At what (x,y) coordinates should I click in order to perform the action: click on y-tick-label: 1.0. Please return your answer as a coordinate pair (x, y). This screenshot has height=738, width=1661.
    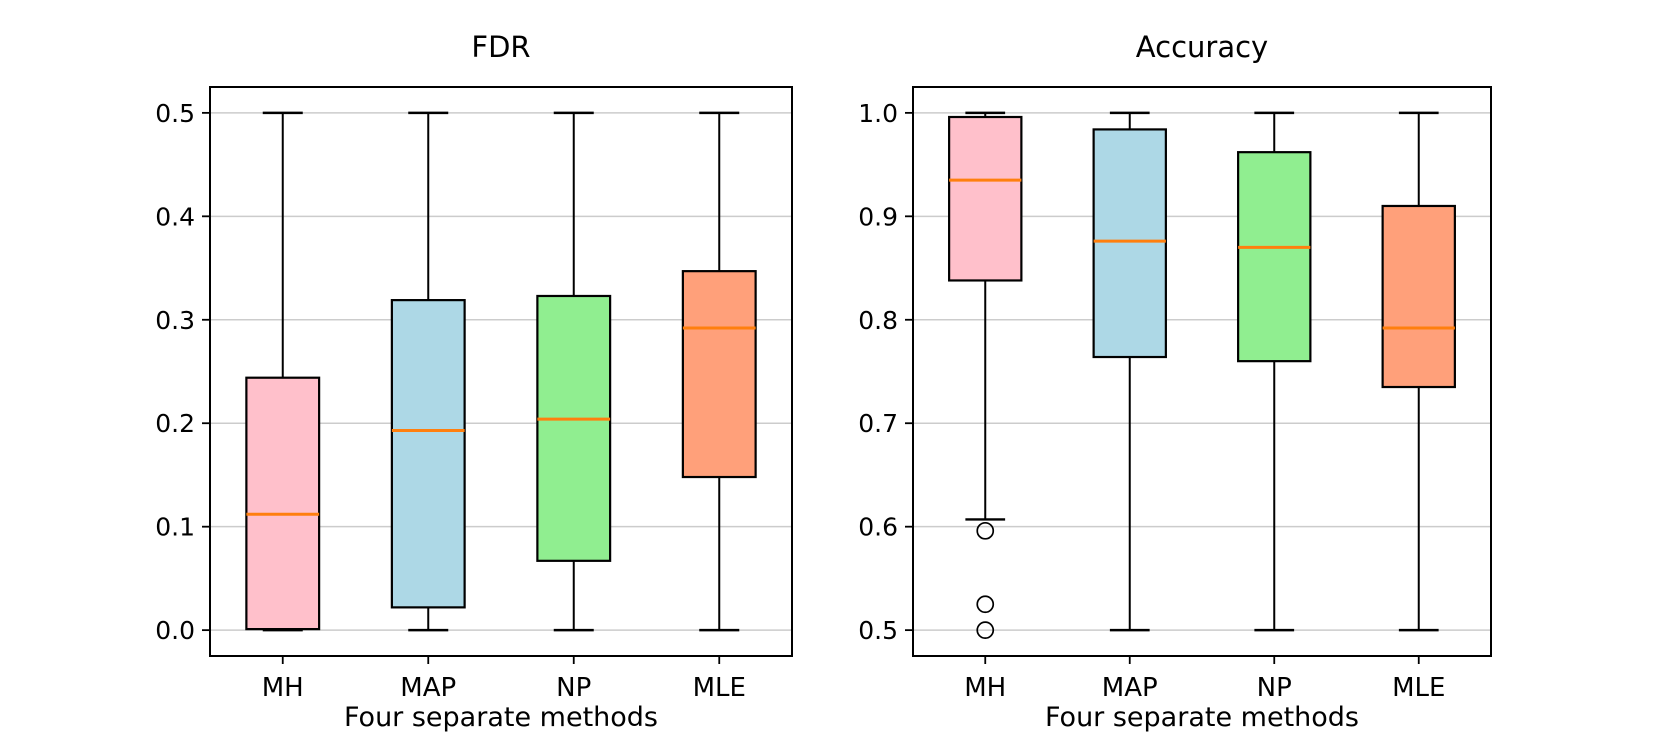
    Looking at the image, I should click on (878, 113).